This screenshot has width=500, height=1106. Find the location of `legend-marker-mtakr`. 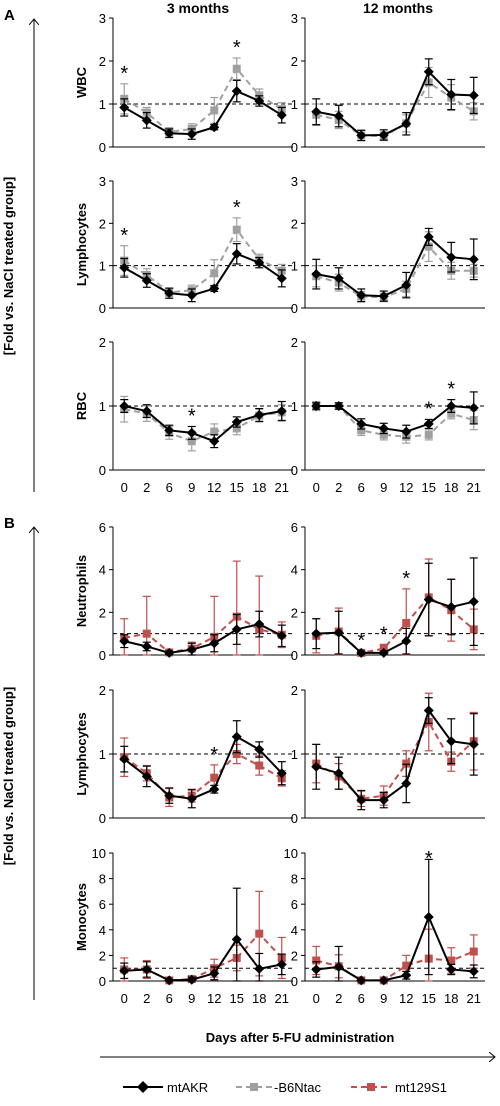

legend-marker-mtakr is located at coordinates (143, 1087).